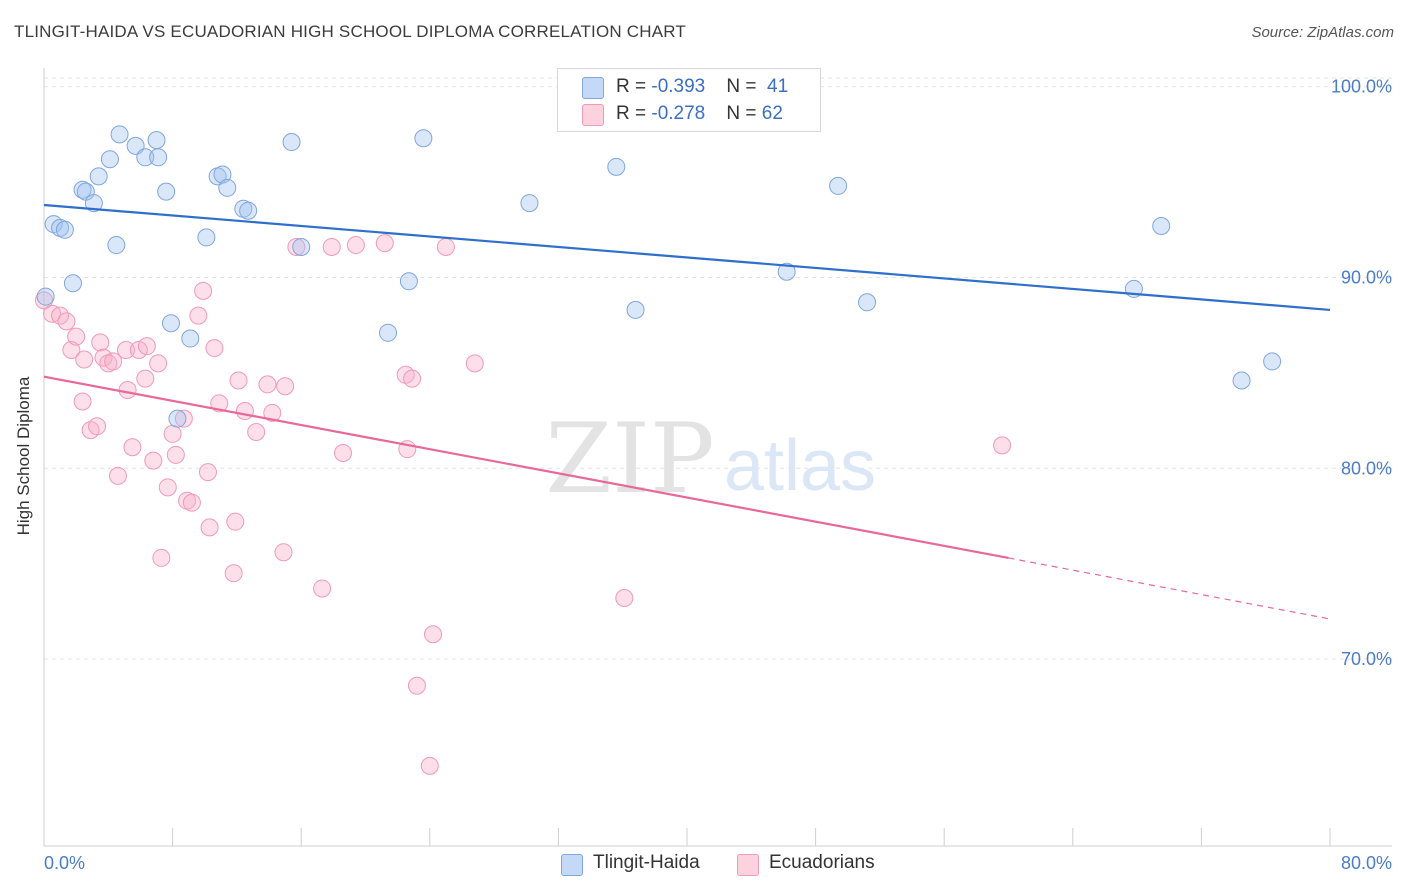 The width and height of the screenshot is (1406, 892). I want to click on y-tick-label: 100.0%, so click(1361, 87).